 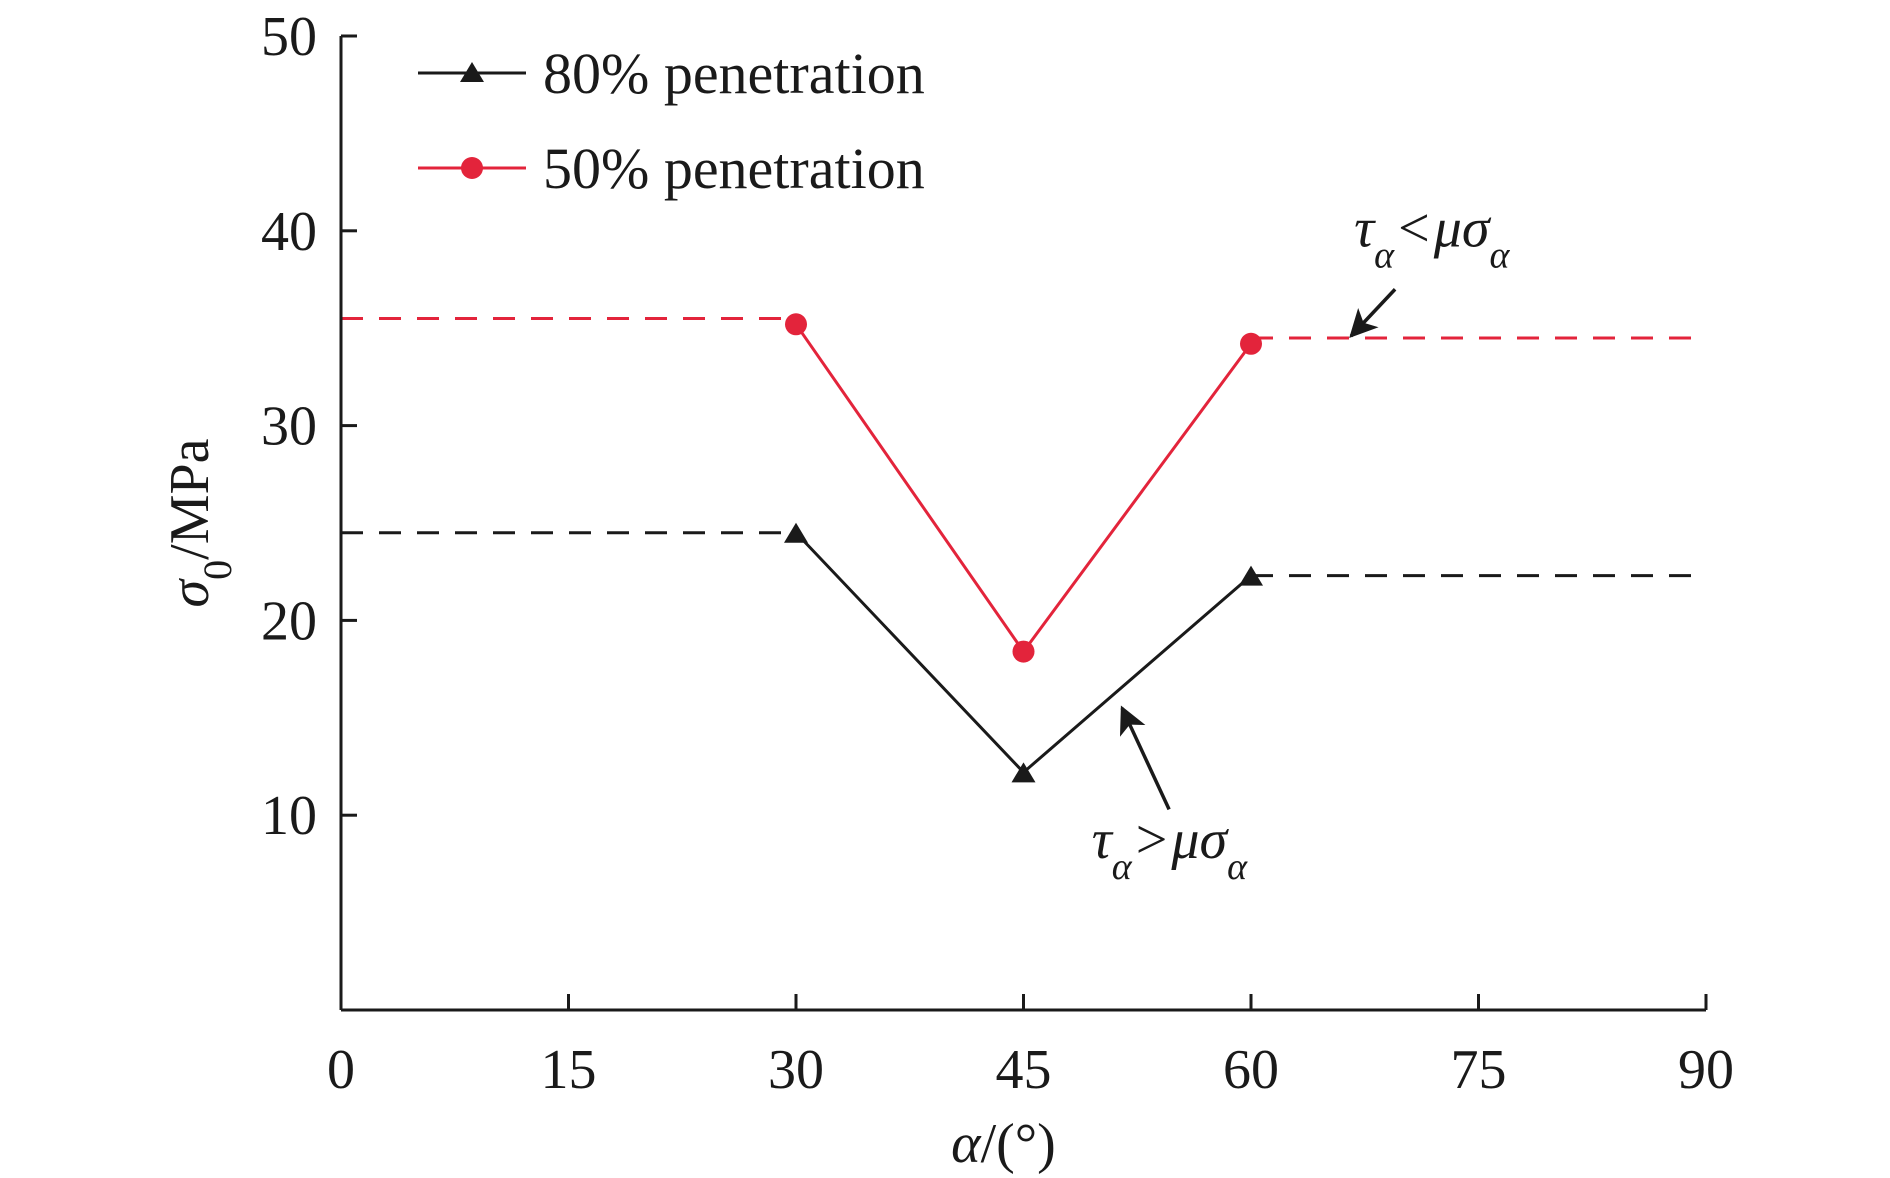 What do you see at coordinates (289, 816) in the screenshot?
I see `y-tick-label-10: 10` at bounding box center [289, 816].